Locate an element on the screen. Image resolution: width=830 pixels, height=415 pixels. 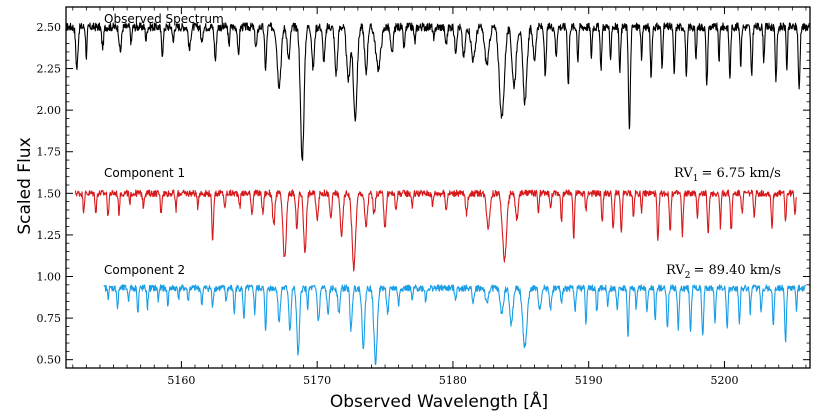
rv-annotation-1: RV1 = 6.75 km/s is located at coordinates (727, 175).